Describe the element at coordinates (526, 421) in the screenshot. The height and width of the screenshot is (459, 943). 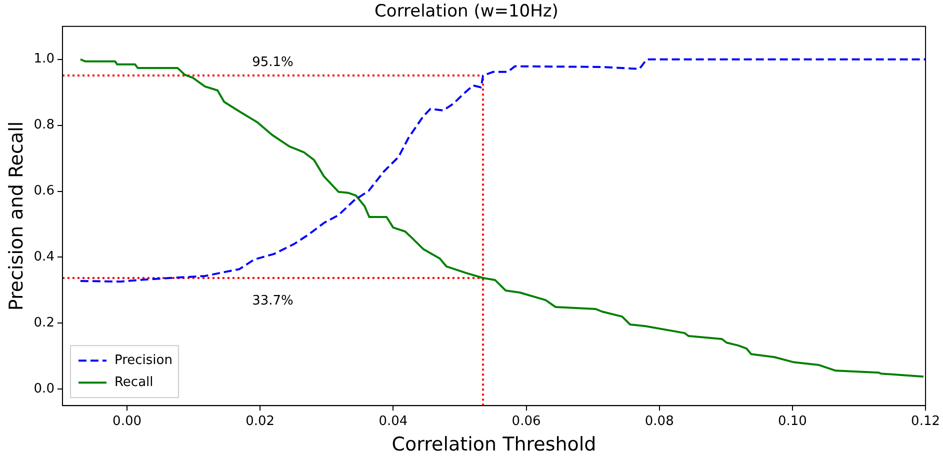
I see `x-tick-label: 0.06` at that location.